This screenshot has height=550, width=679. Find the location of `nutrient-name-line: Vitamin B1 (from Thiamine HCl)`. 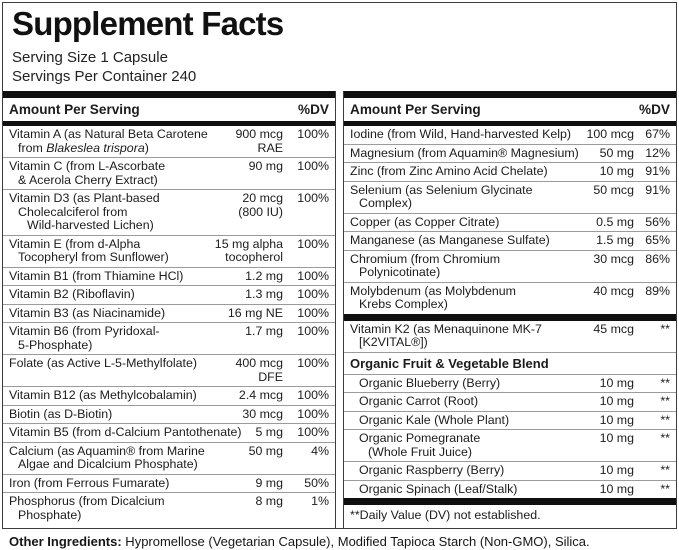

nutrient-name-line: Vitamin B1 (from Thiamine HCl) is located at coordinates (125, 276).